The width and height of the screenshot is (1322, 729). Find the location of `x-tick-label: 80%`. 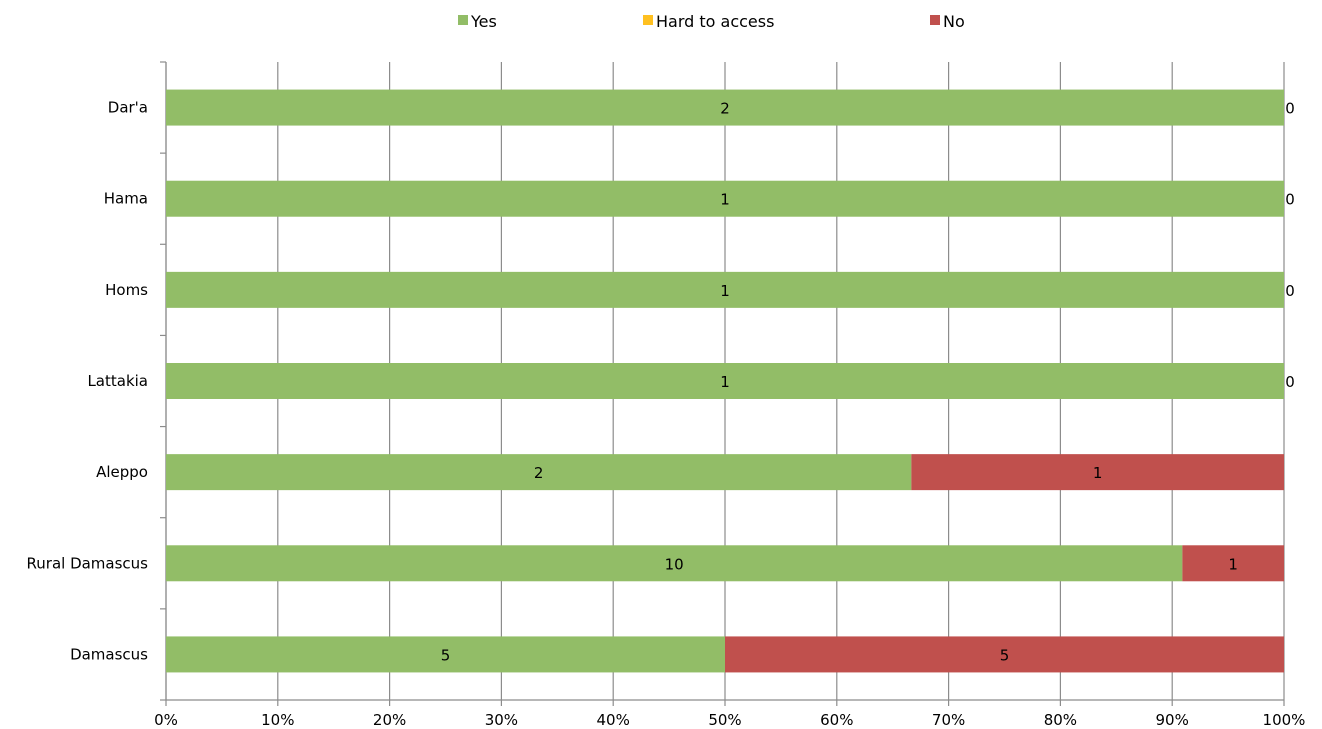

x-tick-label: 80% is located at coordinates (1060, 720).